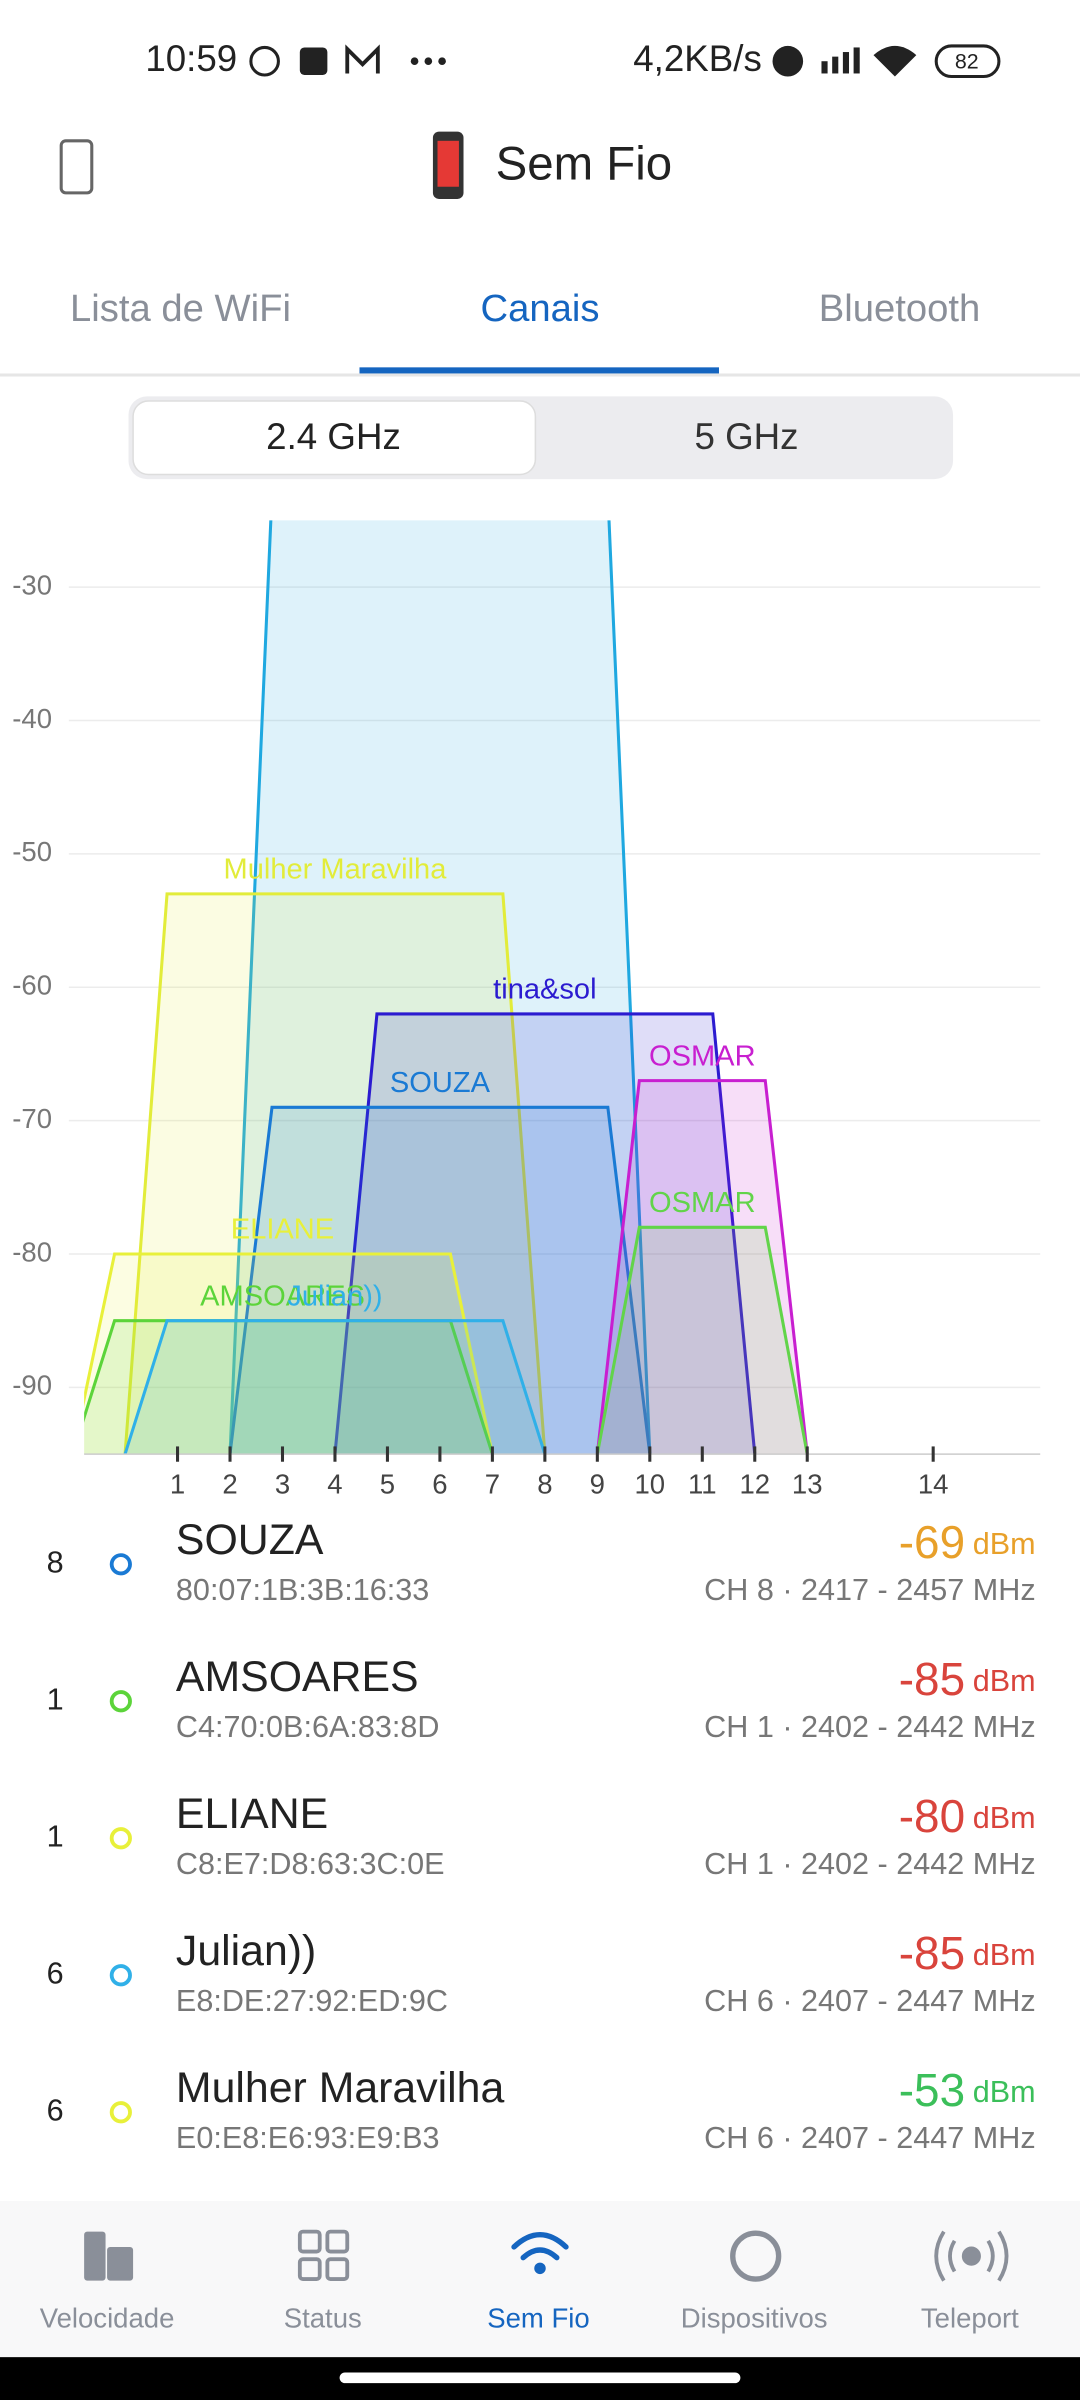  I want to click on y-tick-label: -30, so click(32, 584).